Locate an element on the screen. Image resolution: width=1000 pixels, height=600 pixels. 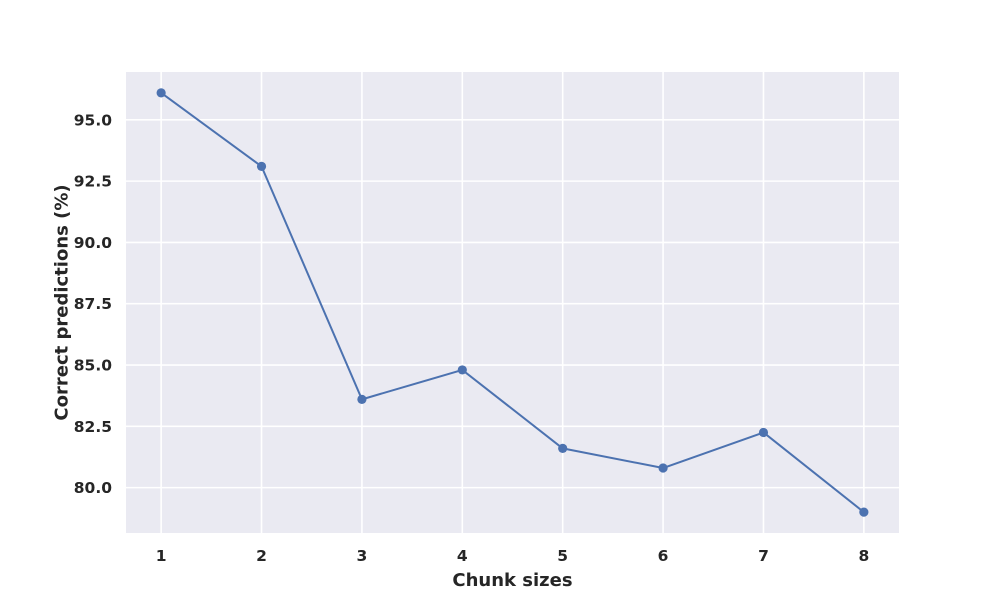
x-axis-title: Chunk sizes is located at coordinates (512, 580).